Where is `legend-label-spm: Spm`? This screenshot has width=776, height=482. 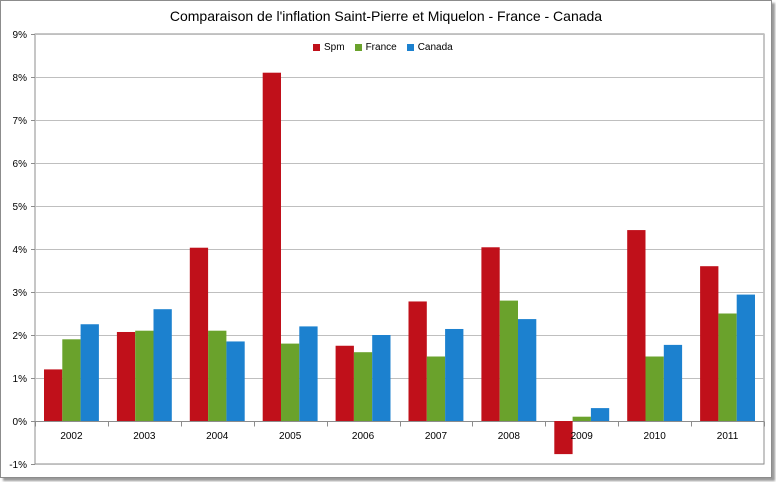 legend-label-spm: Spm is located at coordinates (334, 47).